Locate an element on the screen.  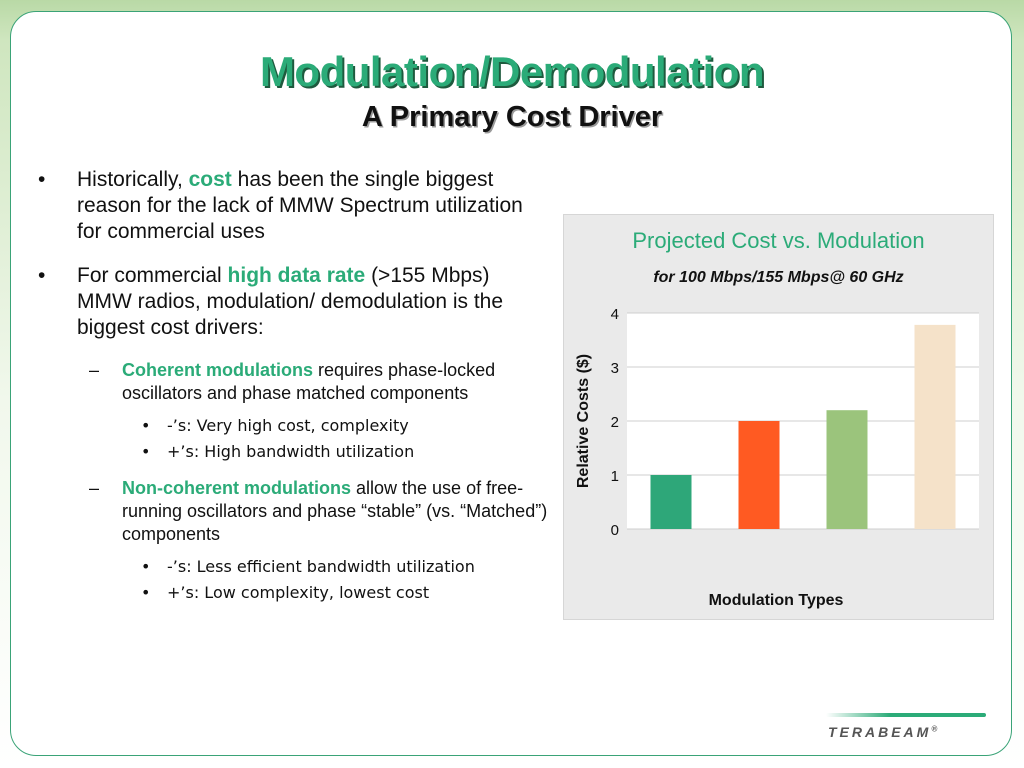
sub-subbullet-item: • -’s: Very high cost, complexity is located at coordinates (293, 425).